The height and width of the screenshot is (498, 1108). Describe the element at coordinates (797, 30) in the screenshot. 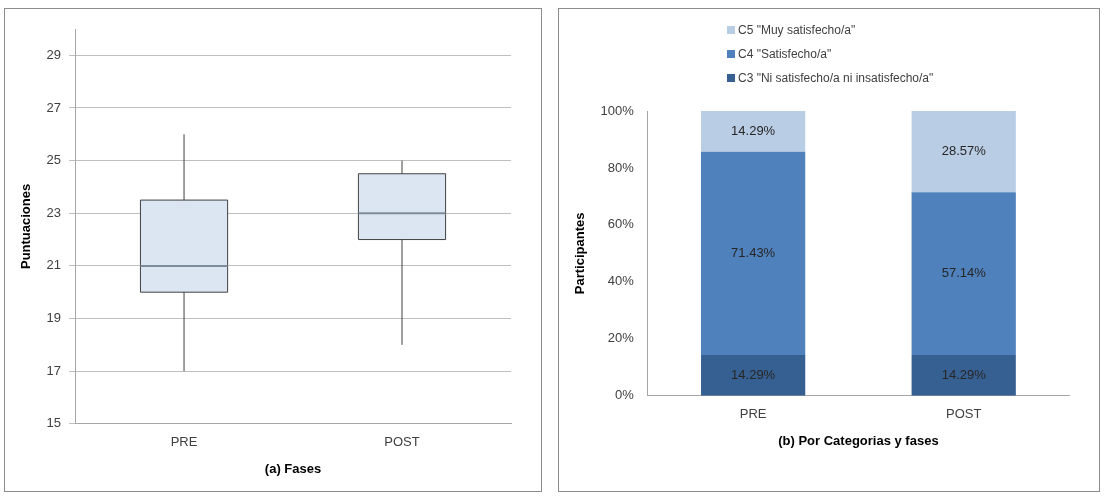

I see `legend-label: C5 "Muy satisfecho/a"` at that location.